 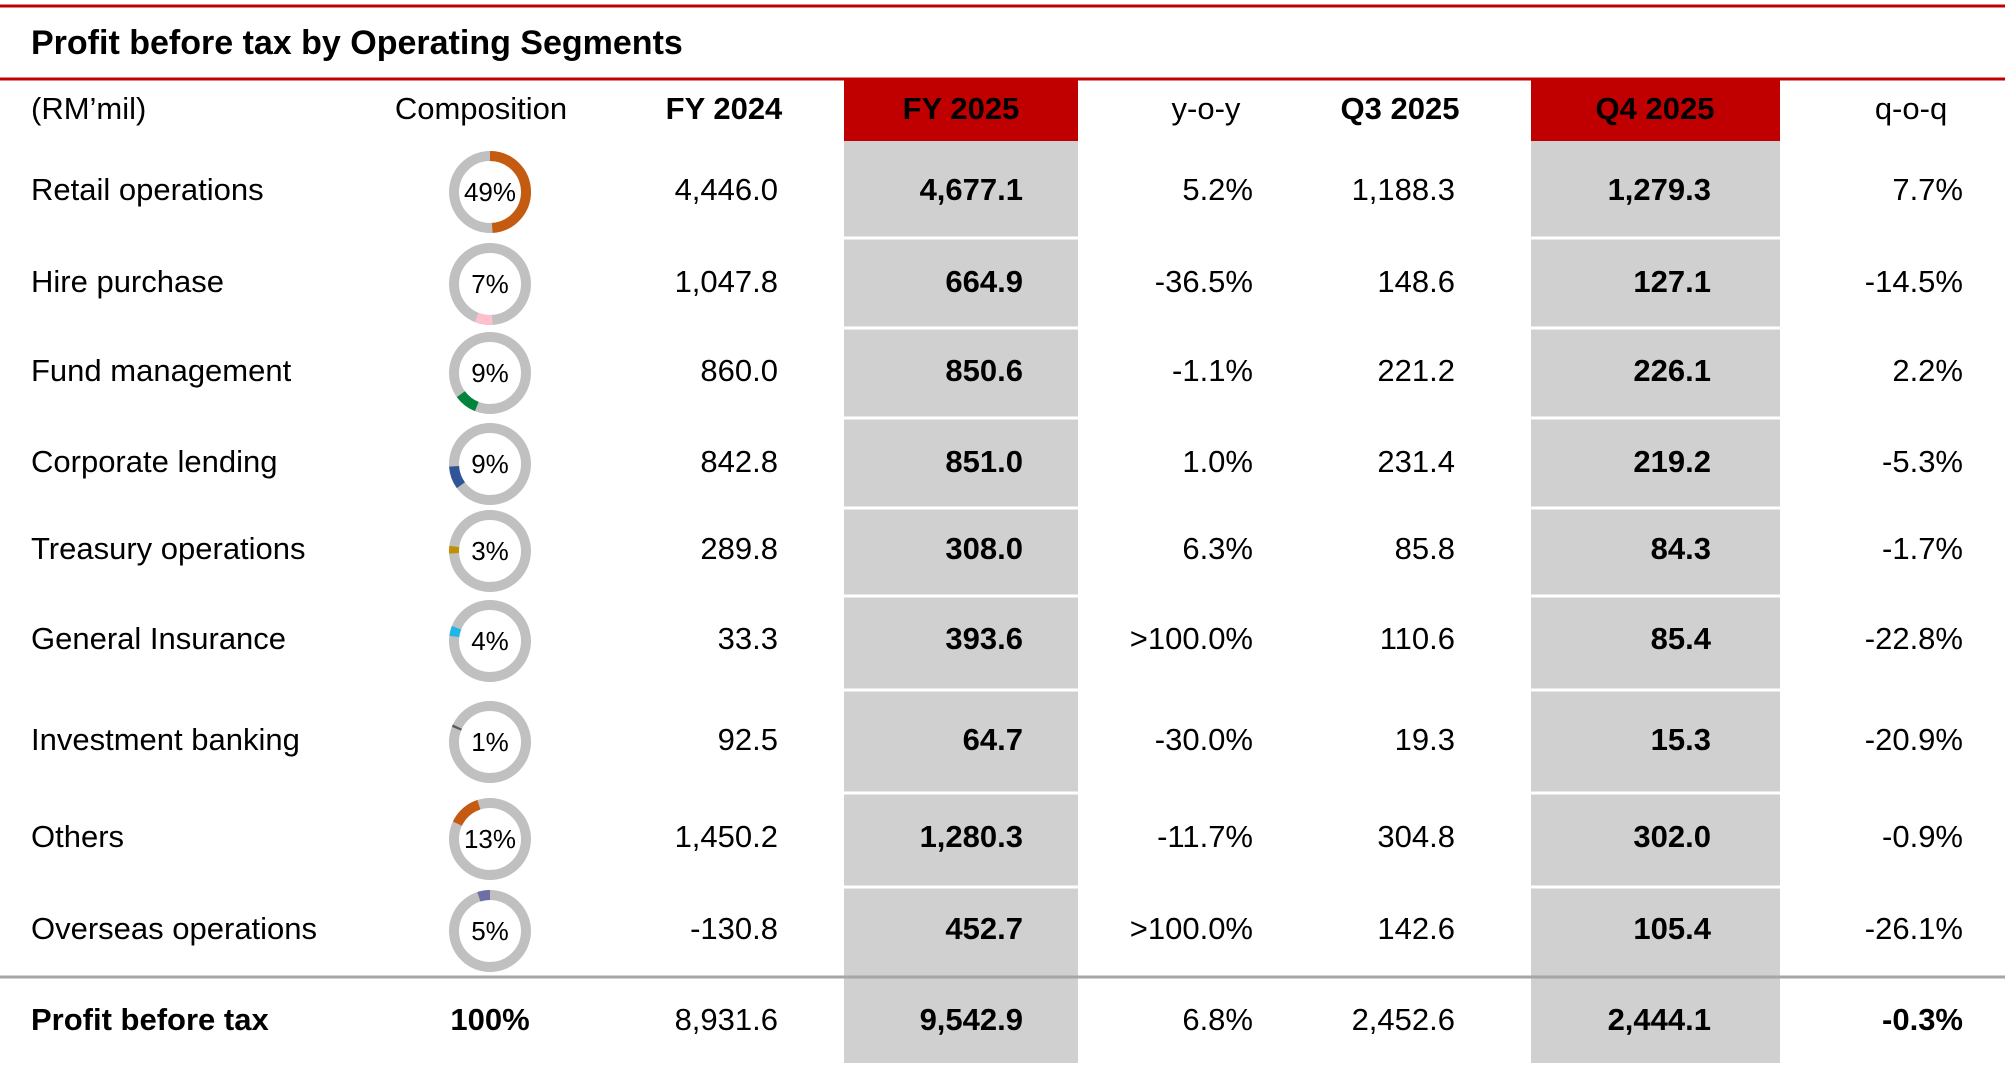 What do you see at coordinates (726, 189) in the screenshot?
I see `cell-value: 4,446.0` at bounding box center [726, 189].